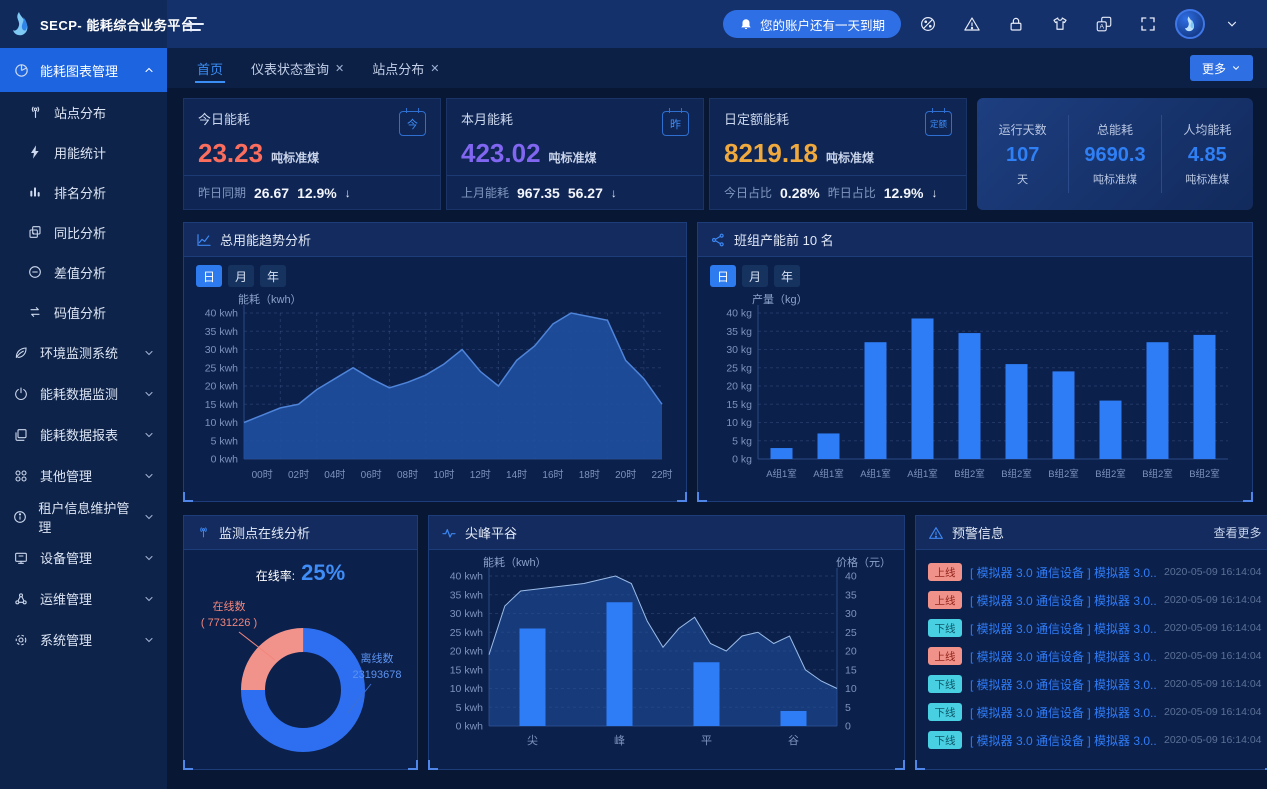 The height and width of the screenshot is (789, 1267). Describe the element at coordinates (972, 24) in the screenshot. I see `alert-triangle-icon` at that location.